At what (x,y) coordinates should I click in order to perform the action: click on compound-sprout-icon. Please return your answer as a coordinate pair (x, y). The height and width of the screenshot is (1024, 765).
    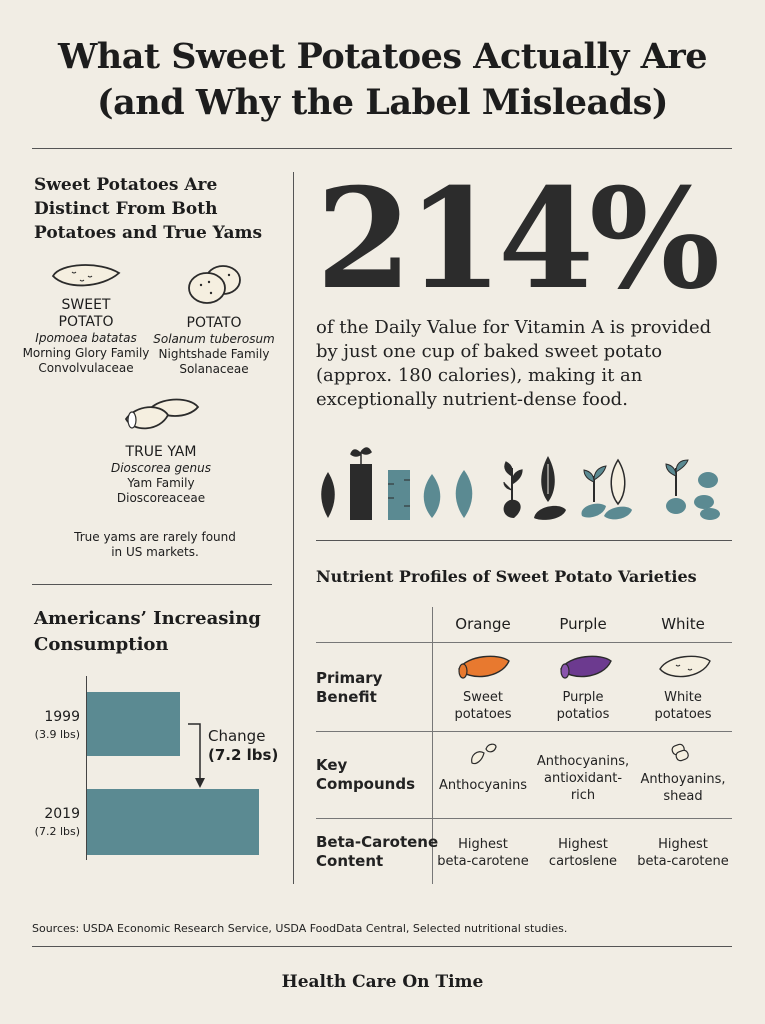
    Looking at the image, I should click on (484, 754).